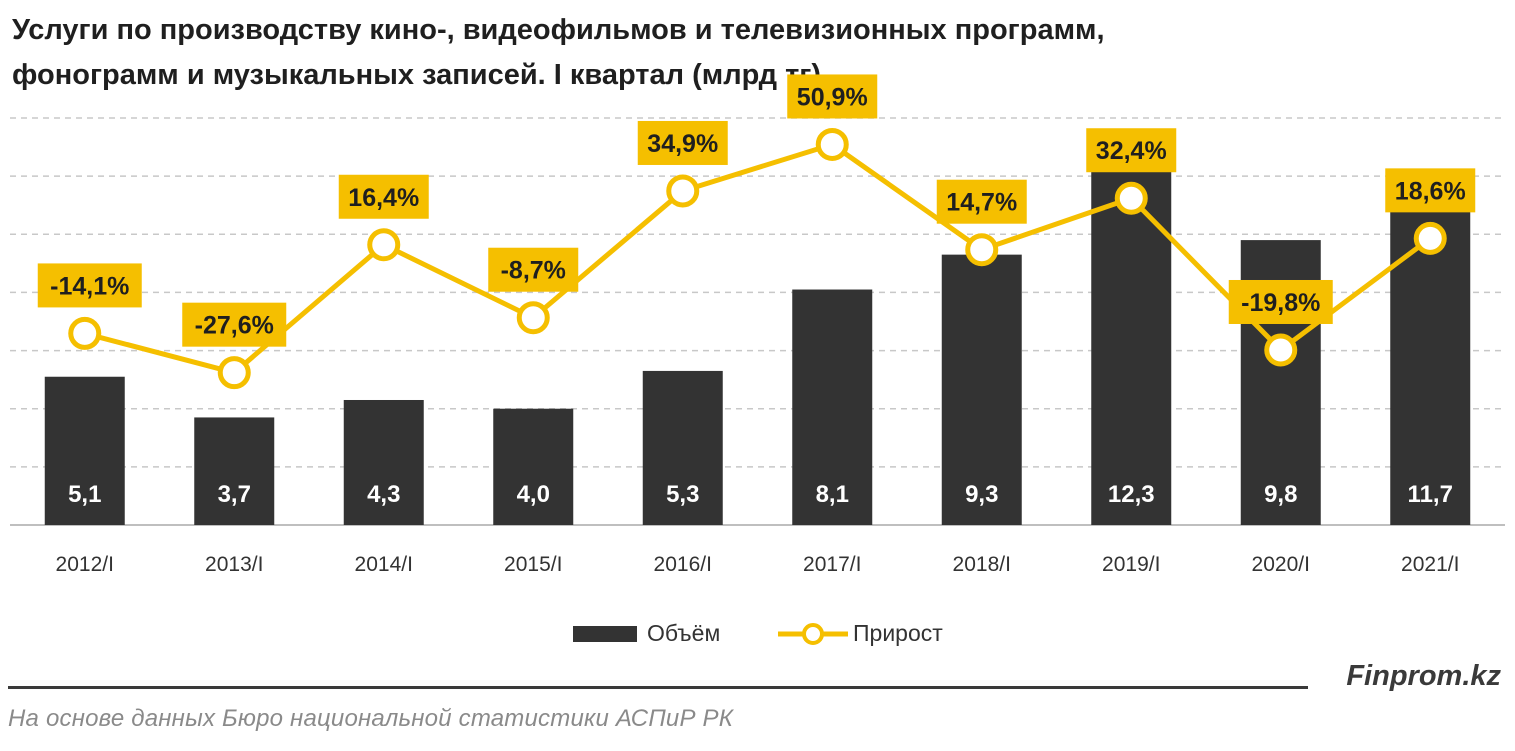 Image resolution: width=1515 pixels, height=751 pixels. Describe the element at coordinates (1281, 564) in the screenshot. I see `x-tick-label: 2020/I` at that location.